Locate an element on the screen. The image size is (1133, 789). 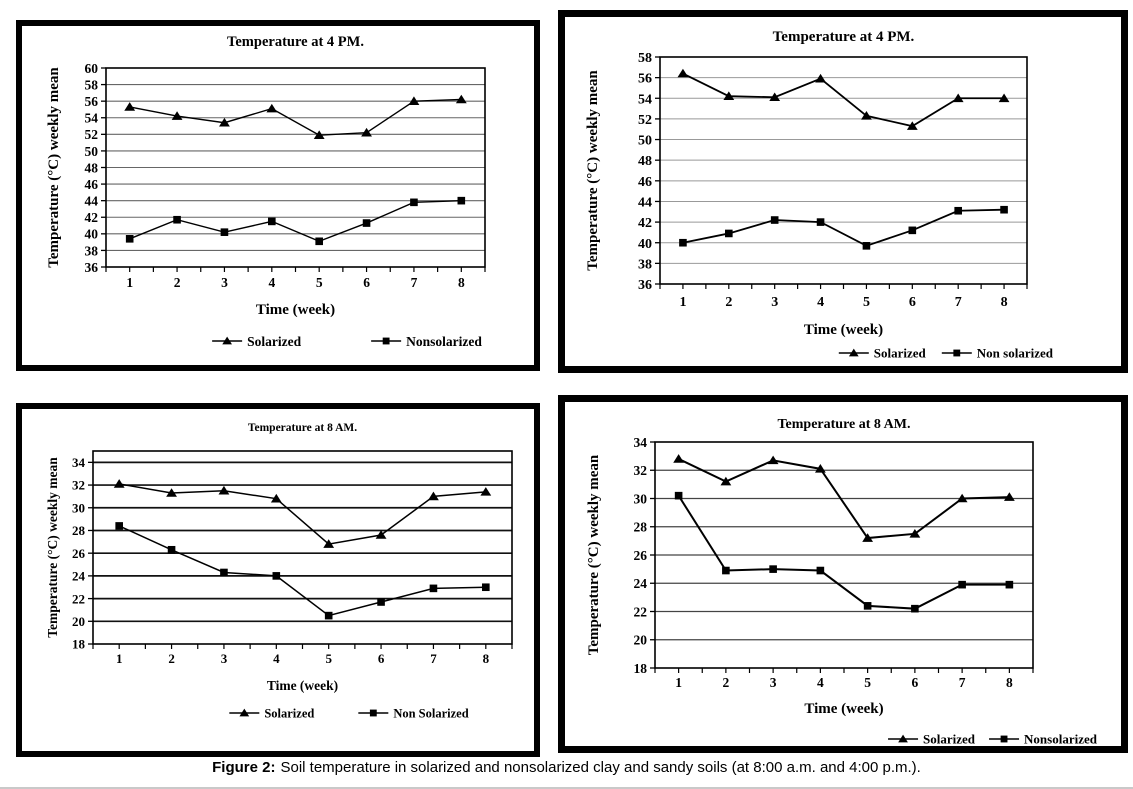
svg-text: 60 is located at coordinates (92, 68).